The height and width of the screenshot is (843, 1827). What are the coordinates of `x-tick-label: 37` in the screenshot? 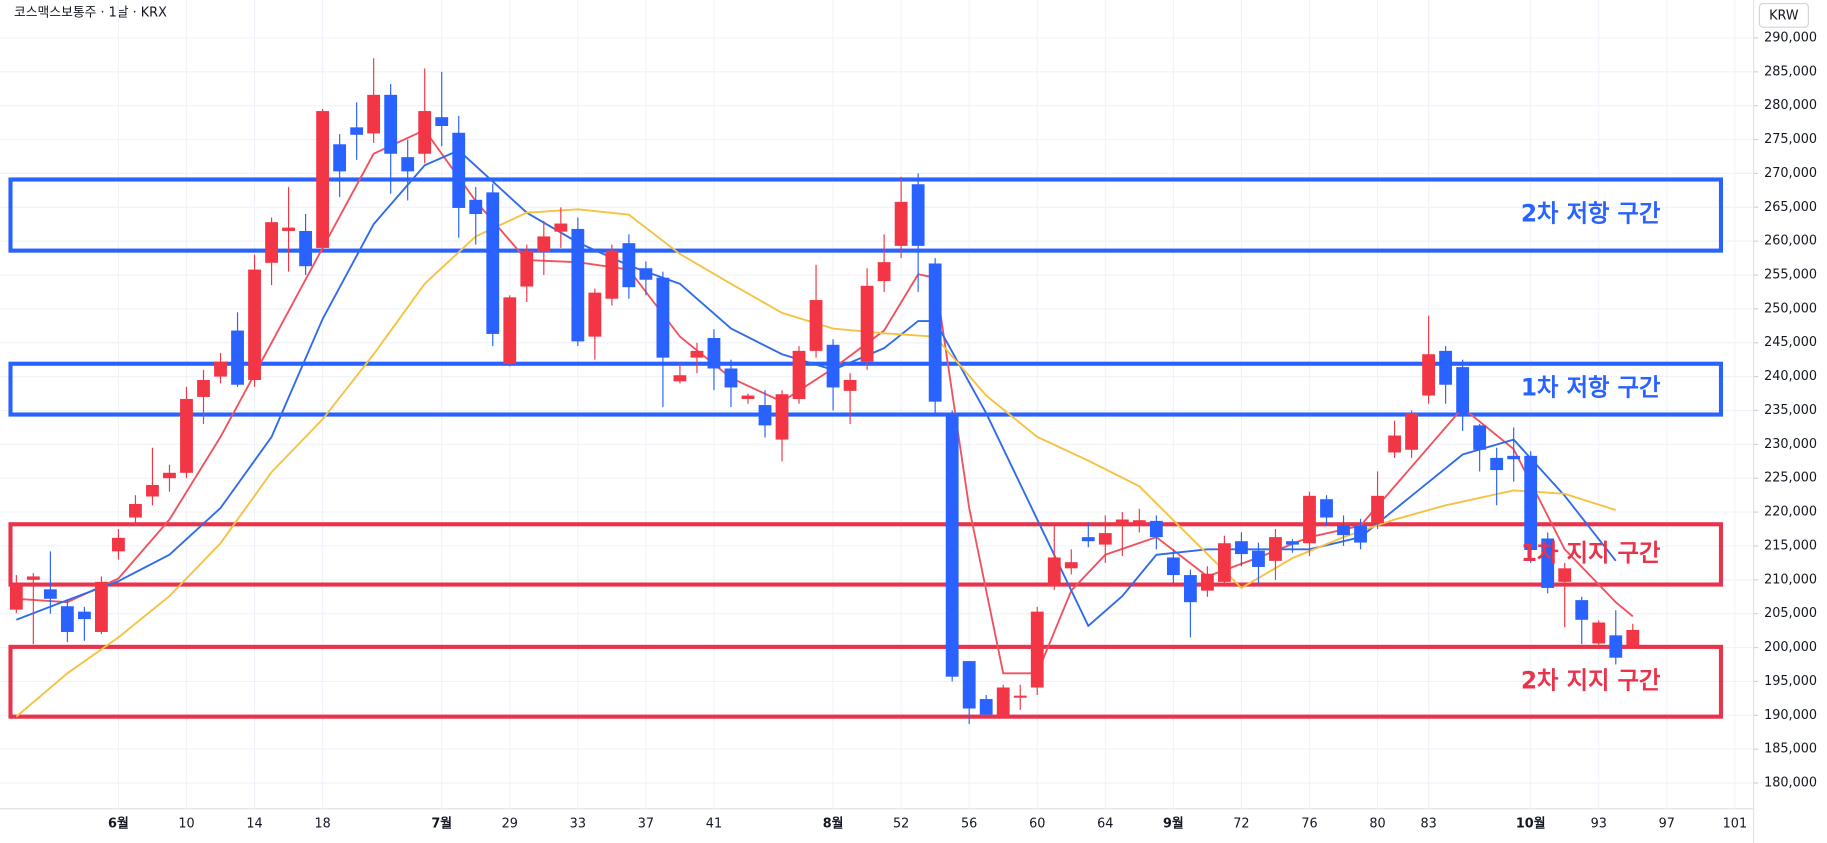 It's located at (646, 824).